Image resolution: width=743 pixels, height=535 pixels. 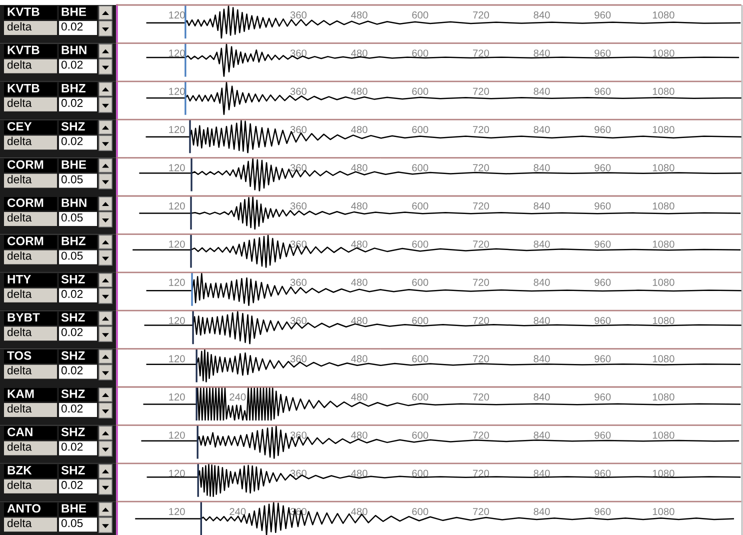 I want to click on text: BZK, so click(x=20, y=470).